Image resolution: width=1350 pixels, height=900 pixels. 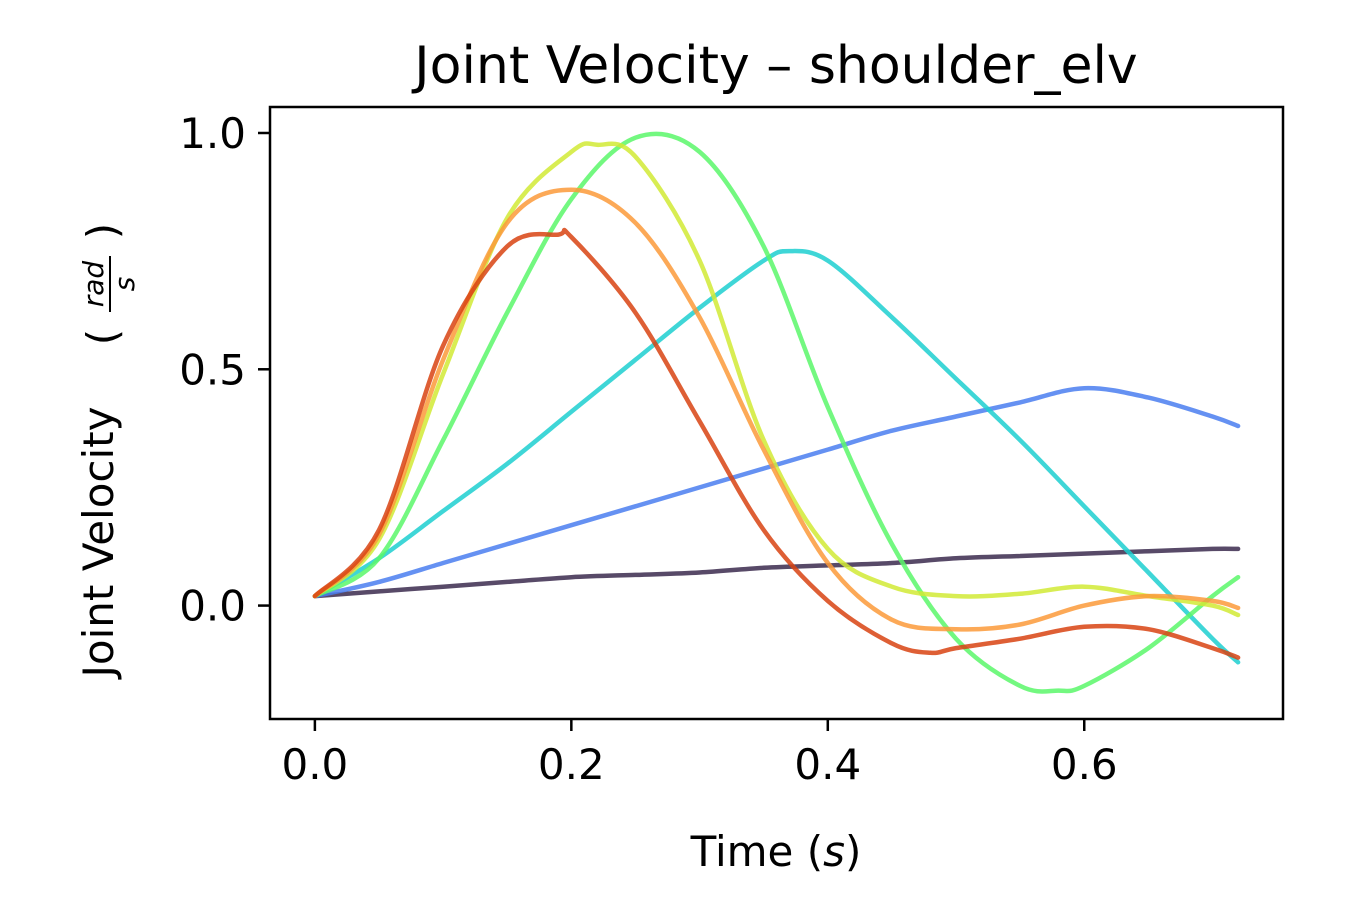 What do you see at coordinates (757, 851) in the screenshot?
I see `x-axis-label-main: Time (` at bounding box center [757, 851].